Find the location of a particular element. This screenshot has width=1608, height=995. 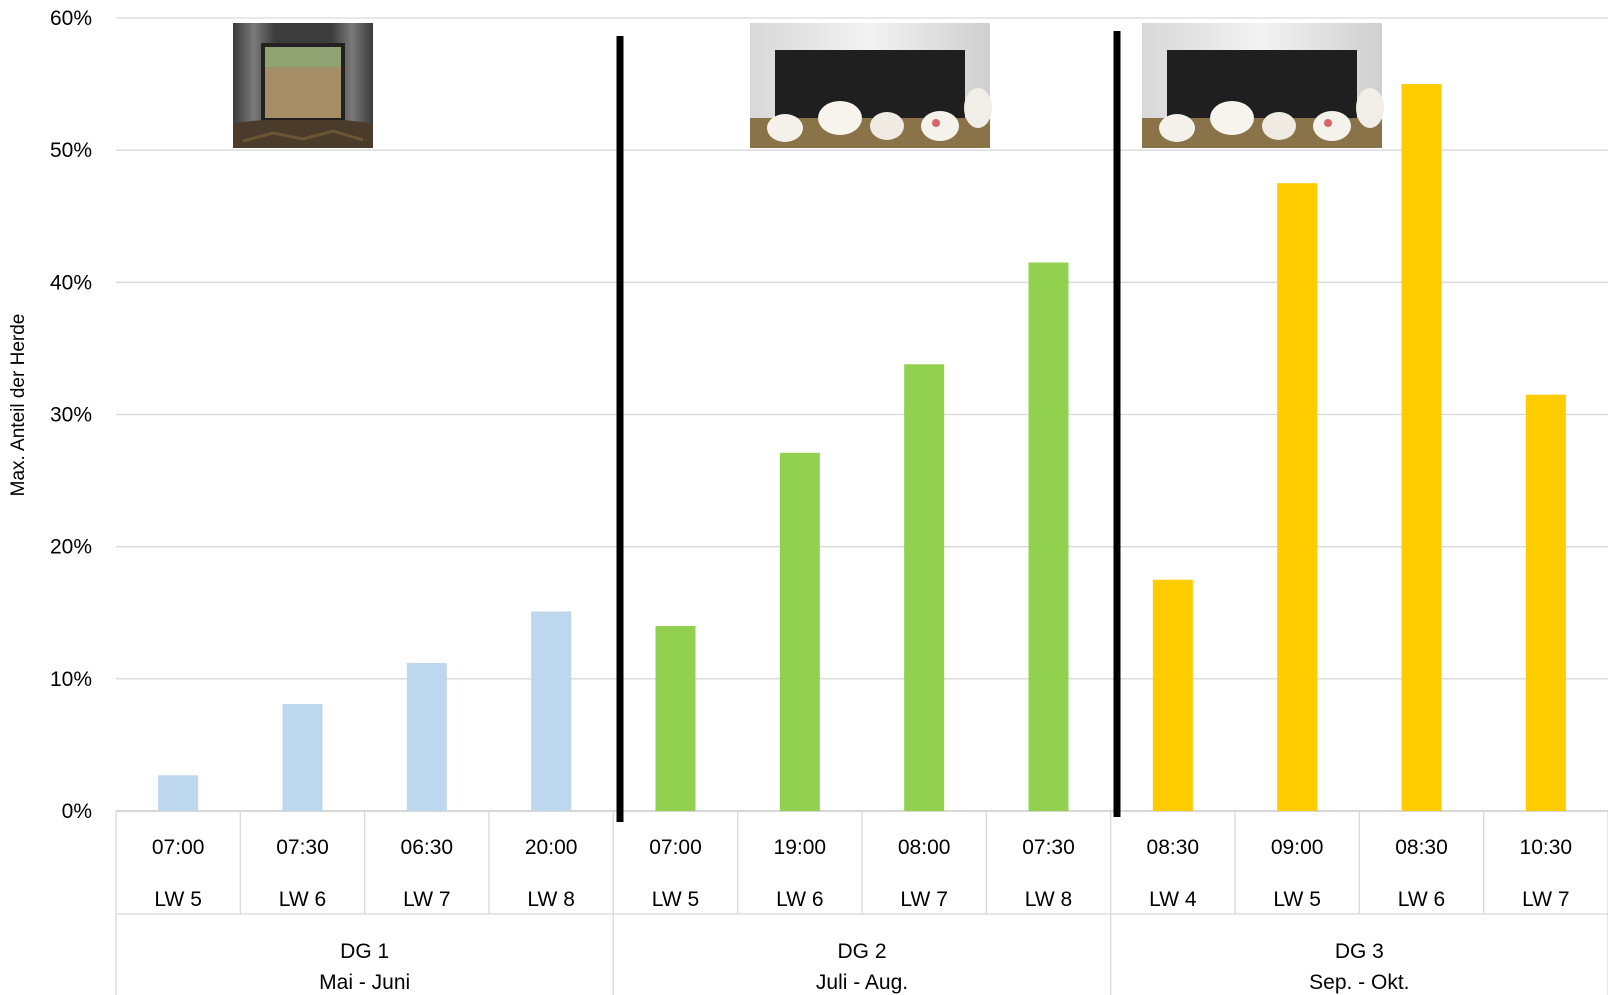

x-time-label: 06:30 is located at coordinates (427, 847).